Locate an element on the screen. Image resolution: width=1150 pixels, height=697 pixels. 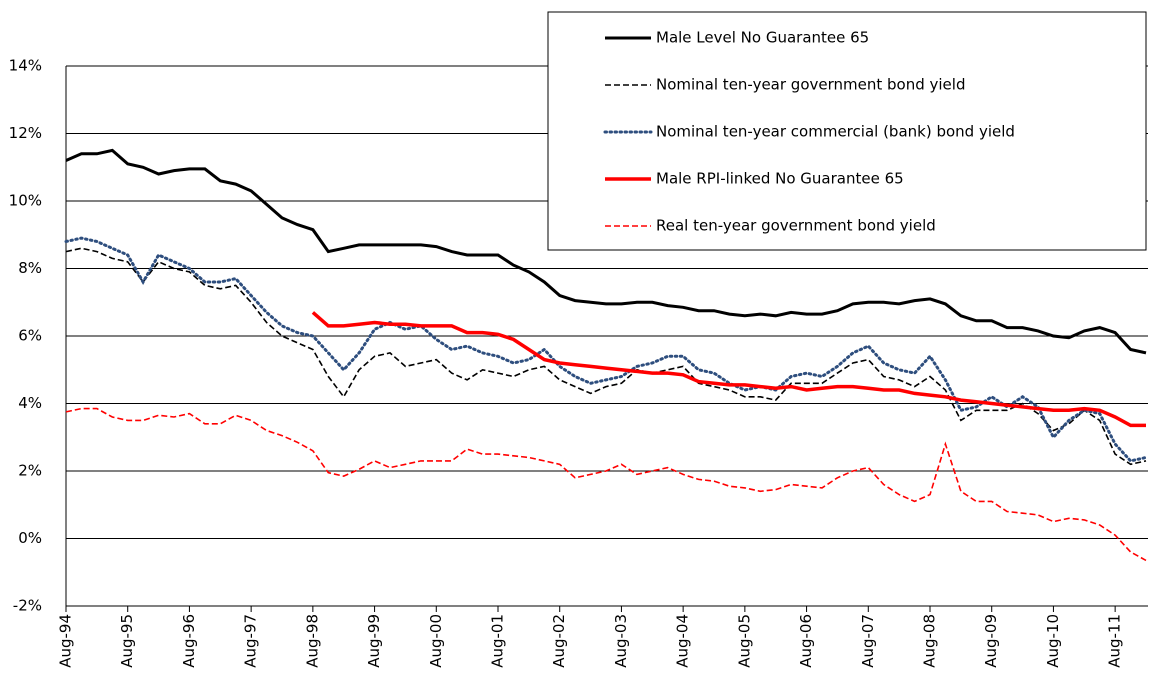
legend-label: Male RPI-linked No Guarantee 65 is located at coordinates (780, 179).